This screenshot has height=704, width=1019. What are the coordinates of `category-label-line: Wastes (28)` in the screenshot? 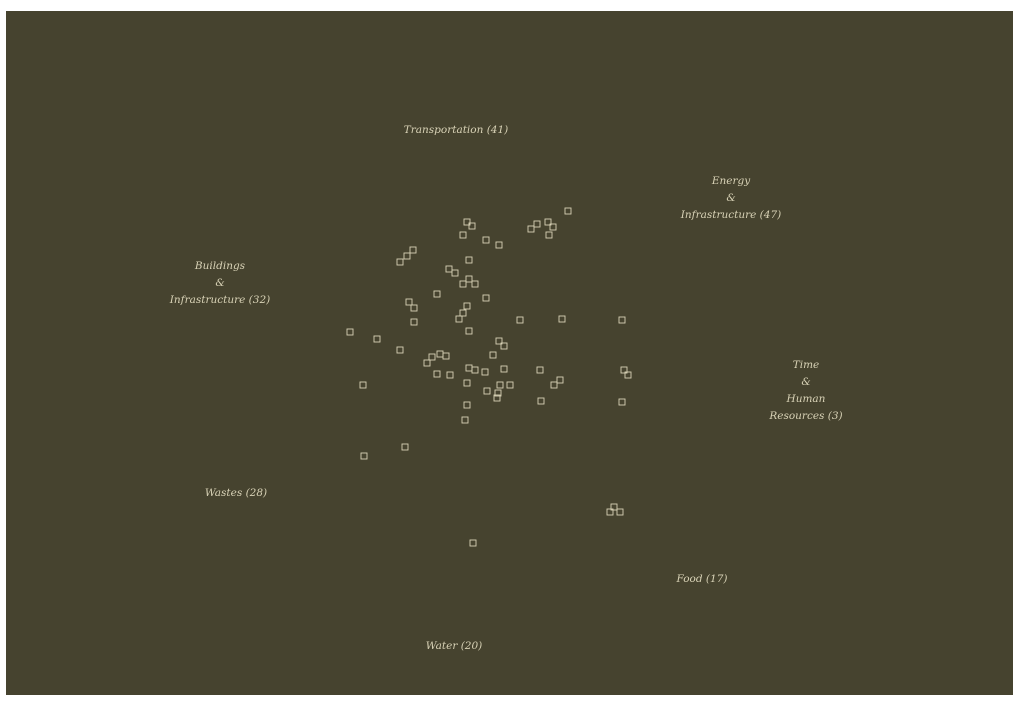 It's located at (236, 493).